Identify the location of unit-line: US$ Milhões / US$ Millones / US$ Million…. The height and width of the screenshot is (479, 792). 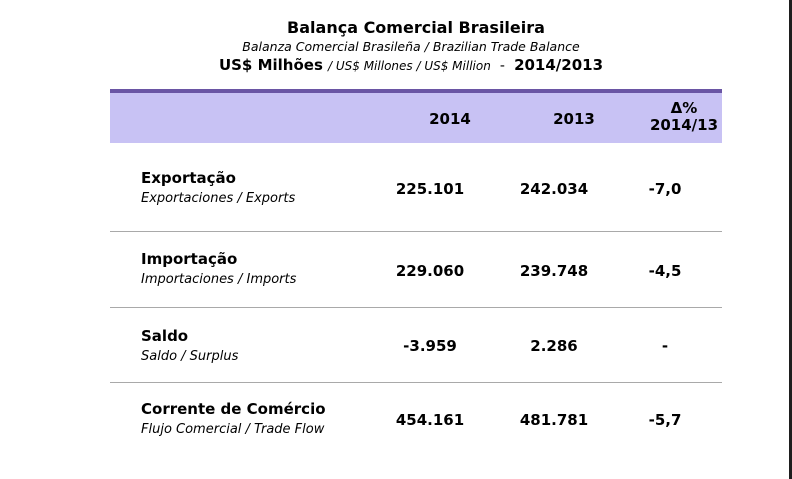
(396, 64).